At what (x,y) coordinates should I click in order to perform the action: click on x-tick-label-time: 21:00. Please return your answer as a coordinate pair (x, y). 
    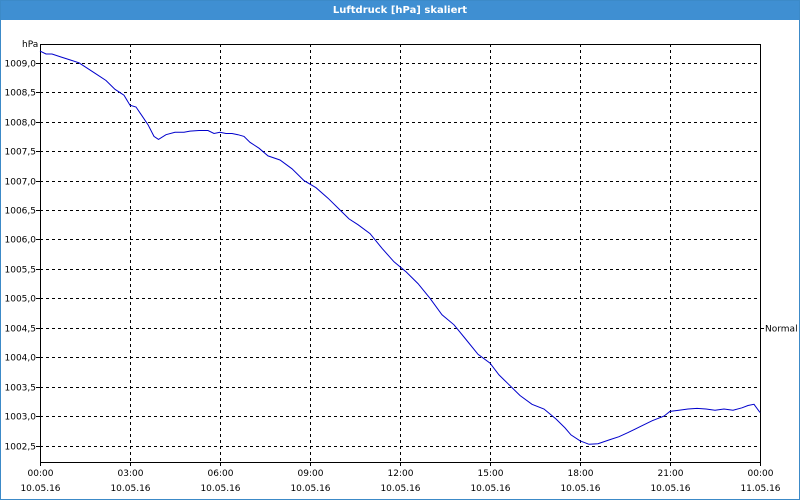
    Looking at the image, I should click on (671, 474).